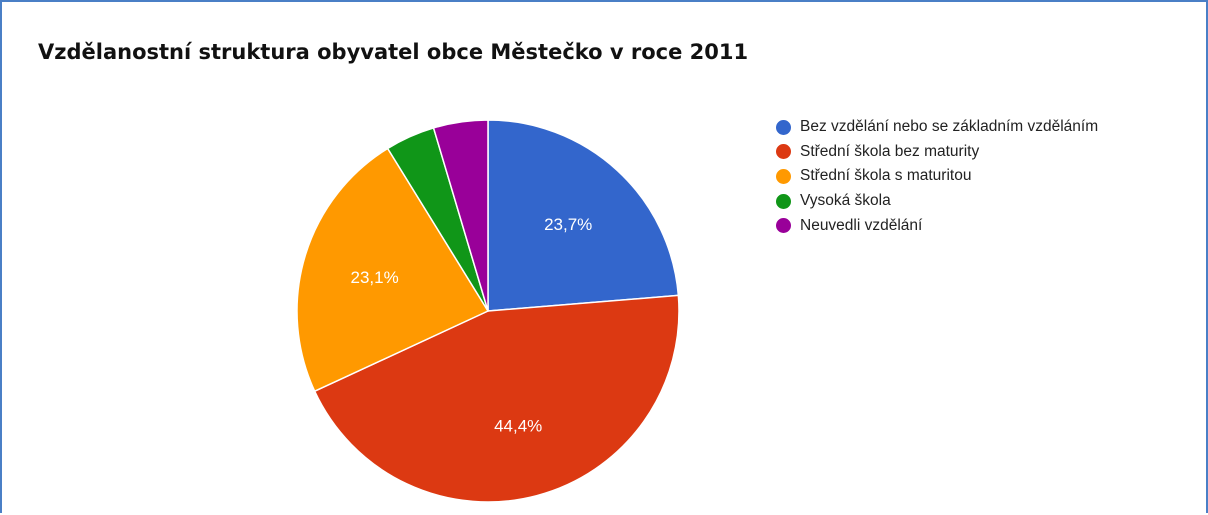  I want to click on legend-label: Neuvedli vzdělání, so click(861, 225).